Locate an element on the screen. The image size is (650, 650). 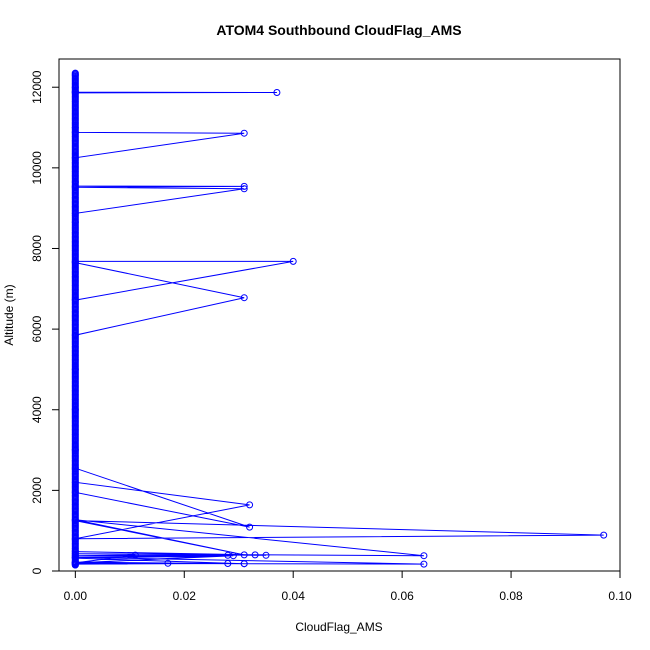
x-axis: 0.00 0.02 0.04 0.06 0.08 0.10 is located at coordinates (348, 587).